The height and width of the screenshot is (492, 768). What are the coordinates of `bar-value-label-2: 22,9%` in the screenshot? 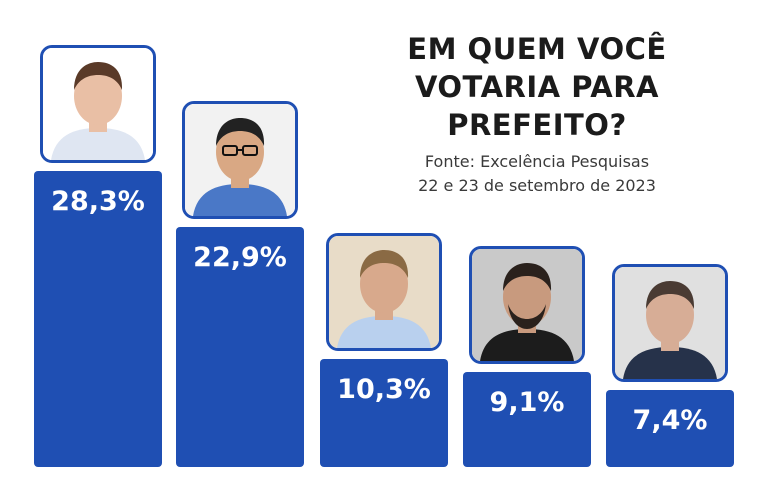 It's located at (240, 257).